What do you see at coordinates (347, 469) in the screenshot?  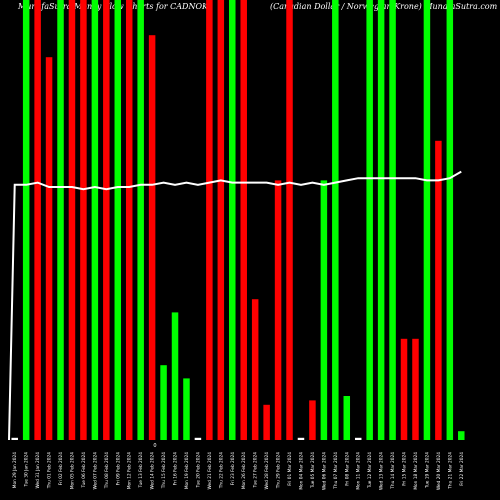 I see `x-tick-label-30: Fri 08 Mar 2024` at bounding box center [347, 469].